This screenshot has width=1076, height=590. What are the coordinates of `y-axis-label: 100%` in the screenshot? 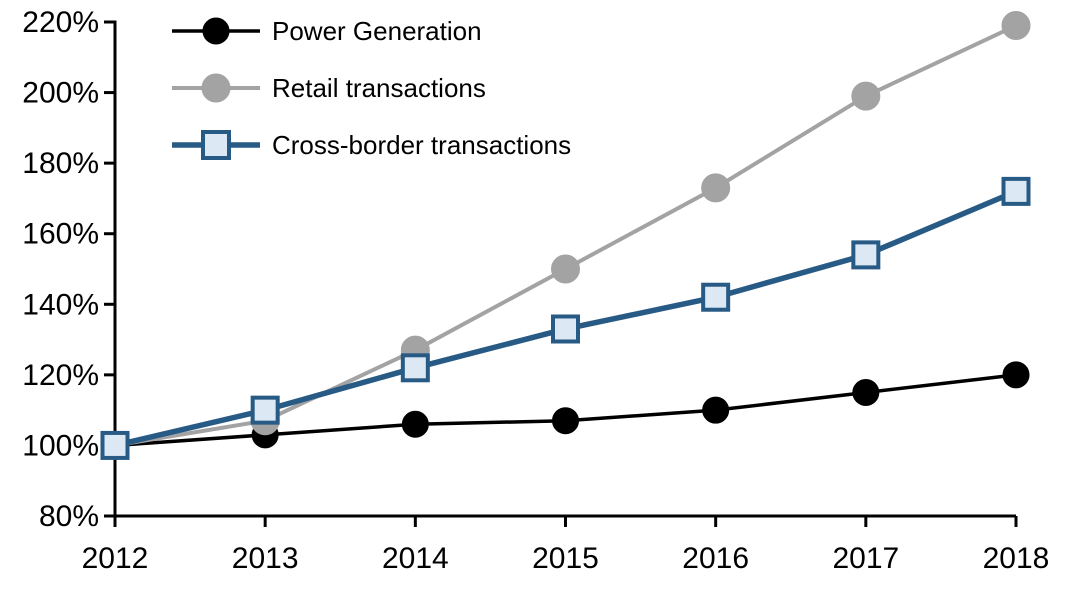 It's located at (60, 445).